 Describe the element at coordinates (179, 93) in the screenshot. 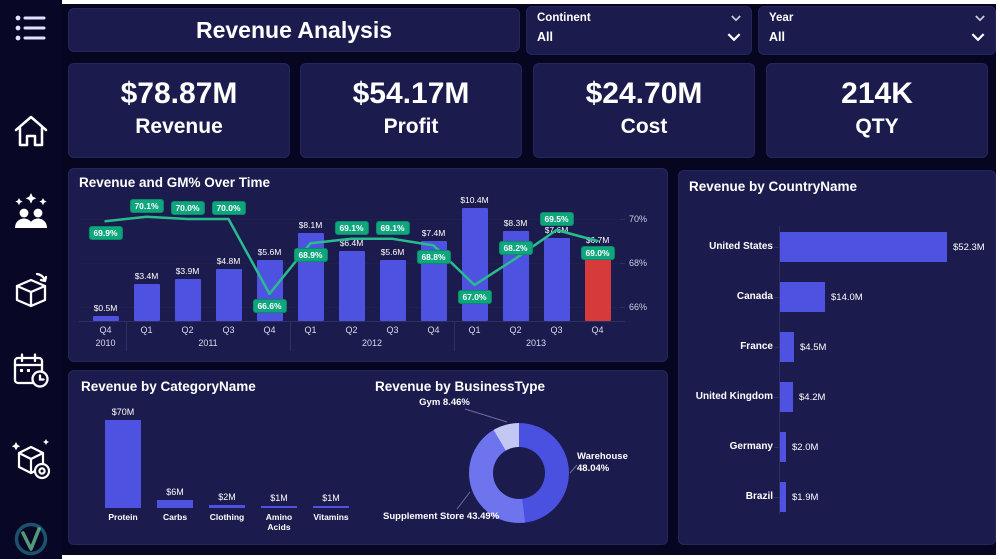

I see `kpi-value: $78.87M` at that location.